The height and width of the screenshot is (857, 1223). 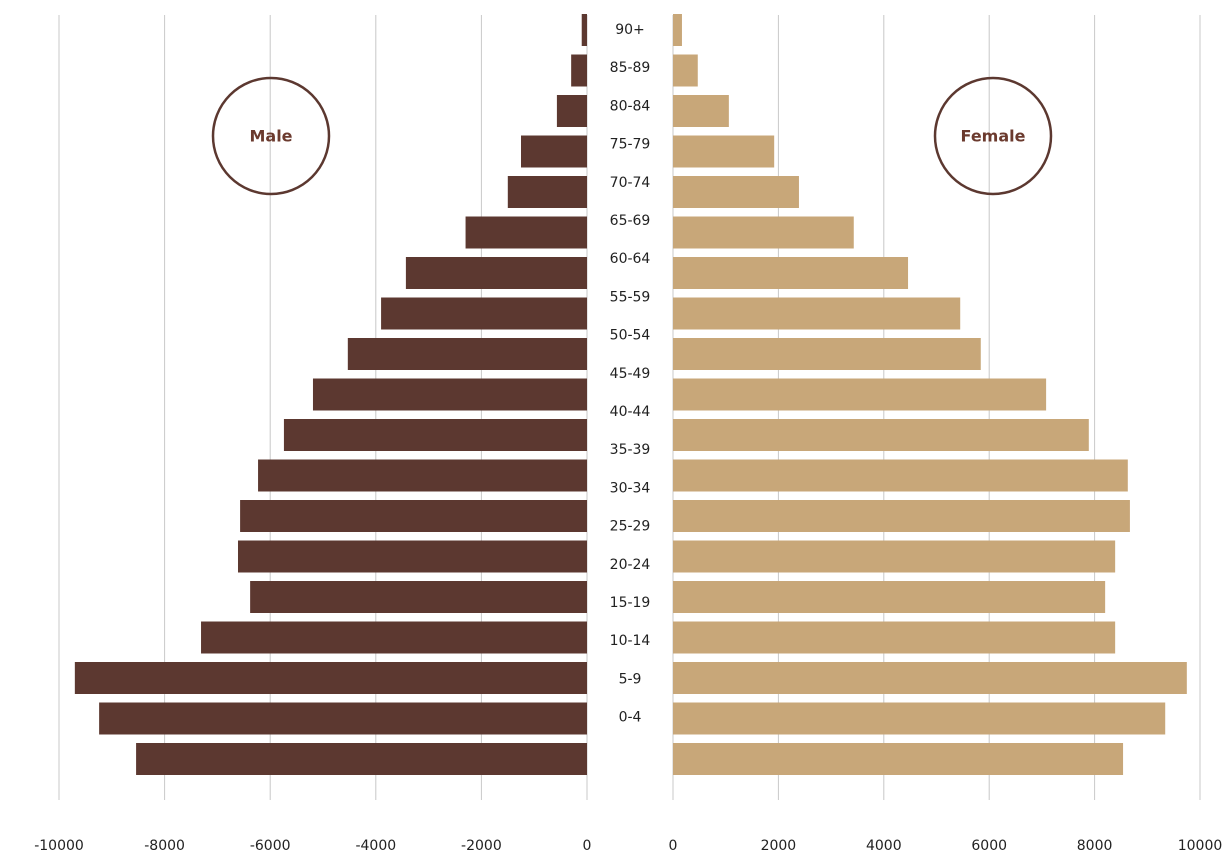 What do you see at coordinates (630, 450) in the screenshot?
I see `category-label: 35-39` at bounding box center [630, 450].